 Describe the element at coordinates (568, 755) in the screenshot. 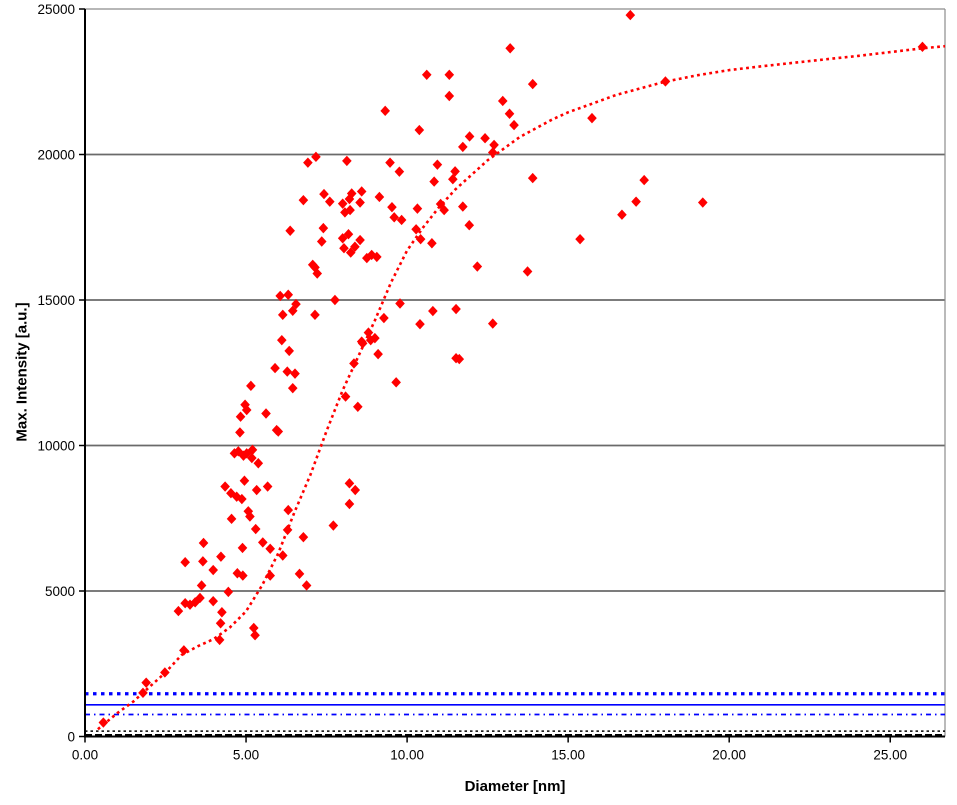

I see `x-tick-label: 15.00` at that location.